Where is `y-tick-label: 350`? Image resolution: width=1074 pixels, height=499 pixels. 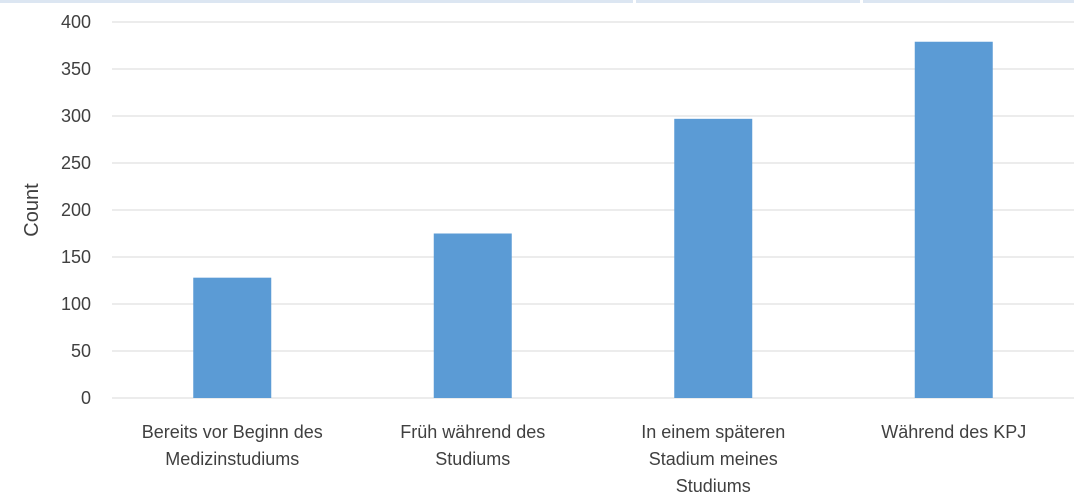 y-tick-label: 350 is located at coordinates (76, 69).